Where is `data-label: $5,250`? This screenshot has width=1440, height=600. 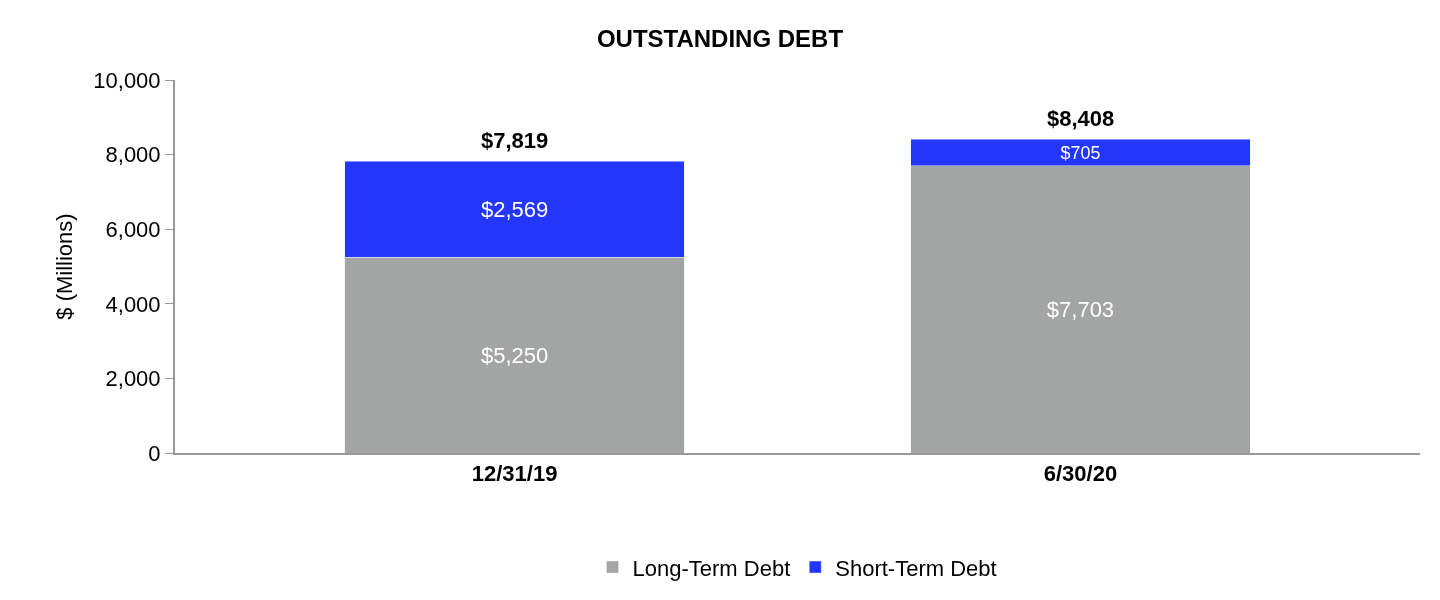 data-label: $5,250 is located at coordinates (514, 355).